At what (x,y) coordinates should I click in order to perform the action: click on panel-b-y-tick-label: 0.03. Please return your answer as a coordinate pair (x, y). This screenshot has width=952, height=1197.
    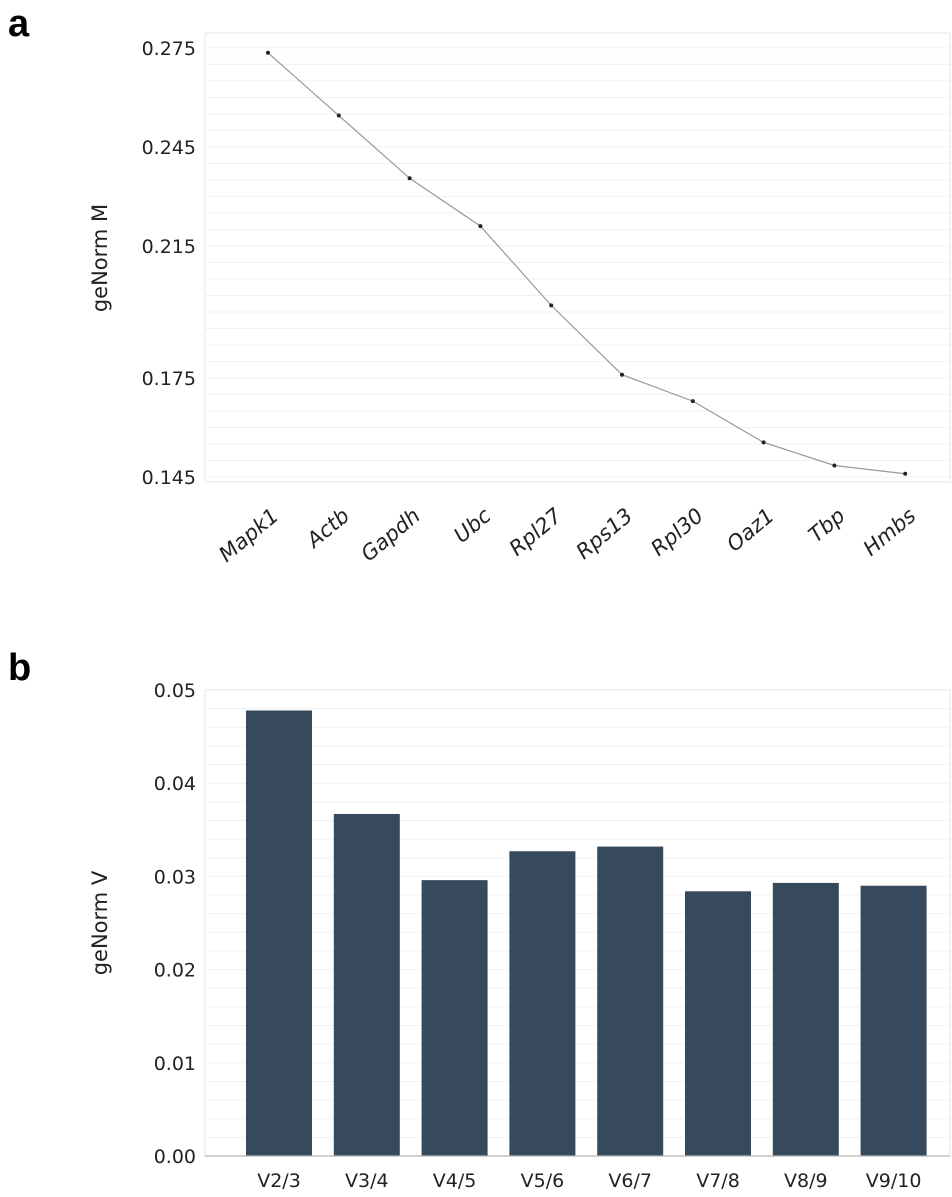
    Looking at the image, I should click on (175, 877).